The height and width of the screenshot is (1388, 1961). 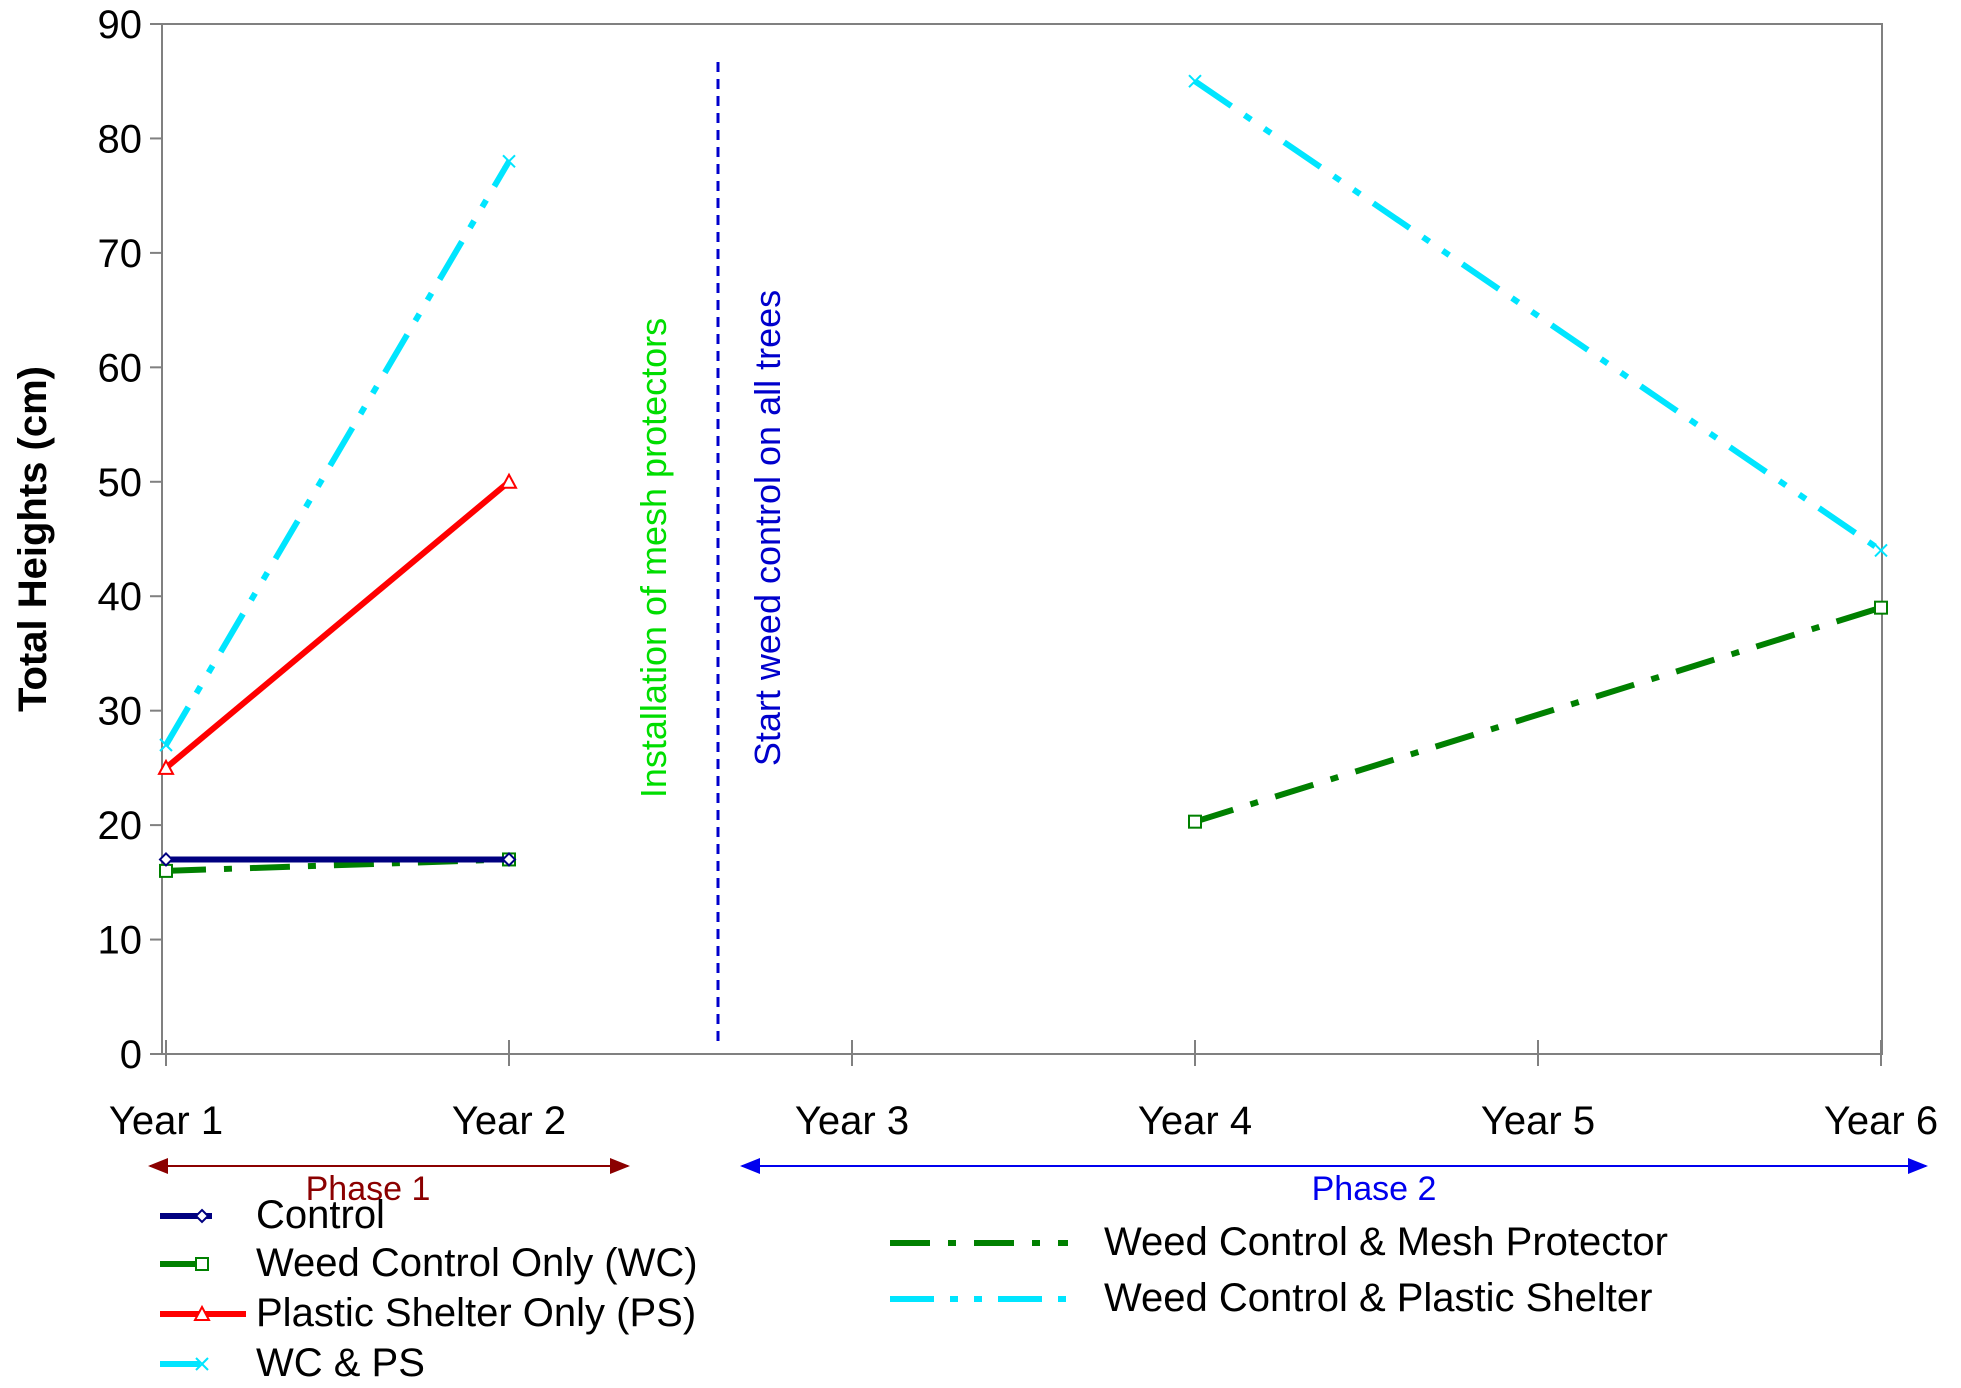 I want to click on y-tick-label: 60, so click(x=120, y=368).